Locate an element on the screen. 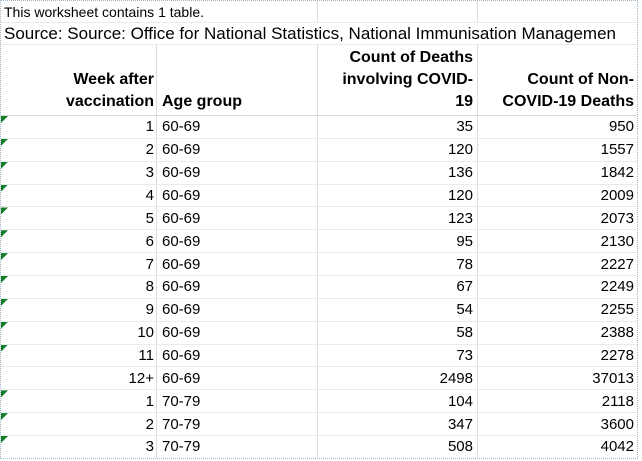 Image resolution: width=642 pixels, height=461 pixels. cell-non-covid-deaths: 2227 is located at coordinates (557, 264).